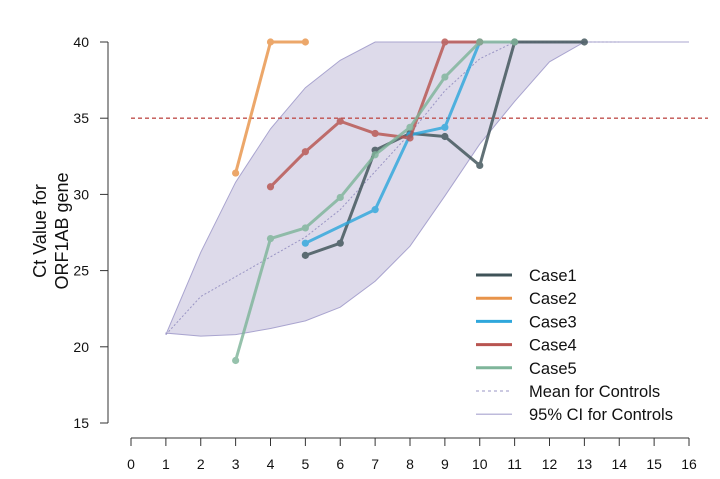 The height and width of the screenshot is (479, 720). I want to click on x-tick-label: 7, so click(375, 464).